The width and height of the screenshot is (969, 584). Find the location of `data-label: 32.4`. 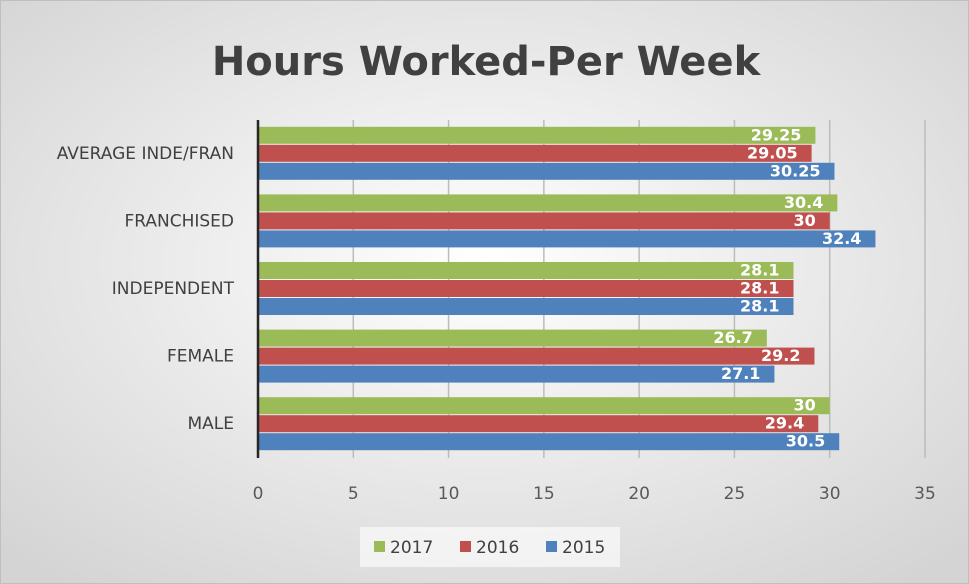

data-label: 32.4 is located at coordinates (841, 238).